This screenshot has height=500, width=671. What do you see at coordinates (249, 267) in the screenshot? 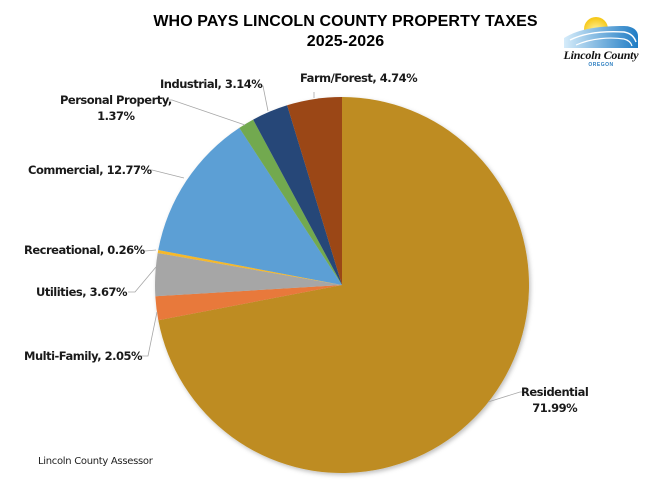
I see `pie-slice-recreational` at bounding box center [249, 267].